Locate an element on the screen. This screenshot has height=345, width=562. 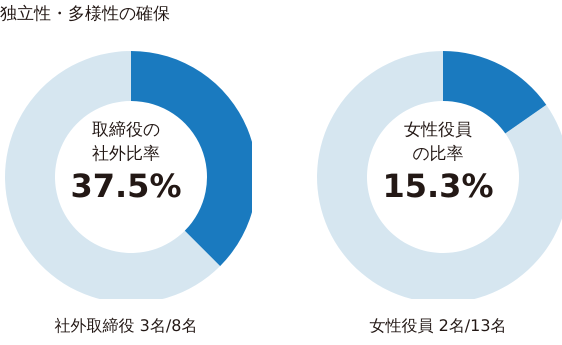
text: 37.5% is located at coordinates (125, 186).